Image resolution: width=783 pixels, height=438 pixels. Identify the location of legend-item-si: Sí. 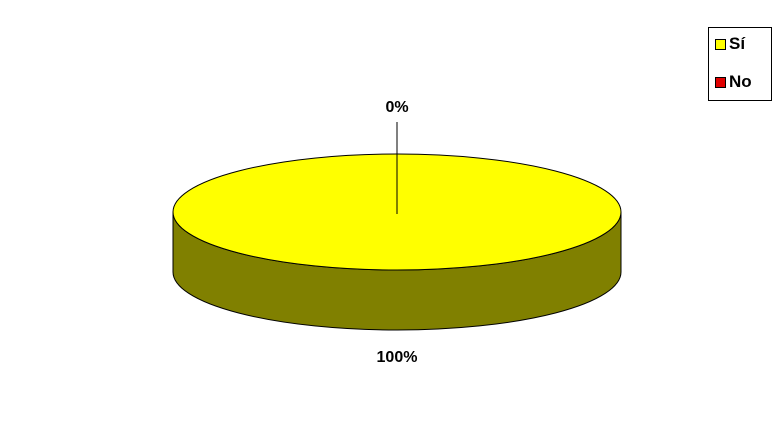
(730, 44).